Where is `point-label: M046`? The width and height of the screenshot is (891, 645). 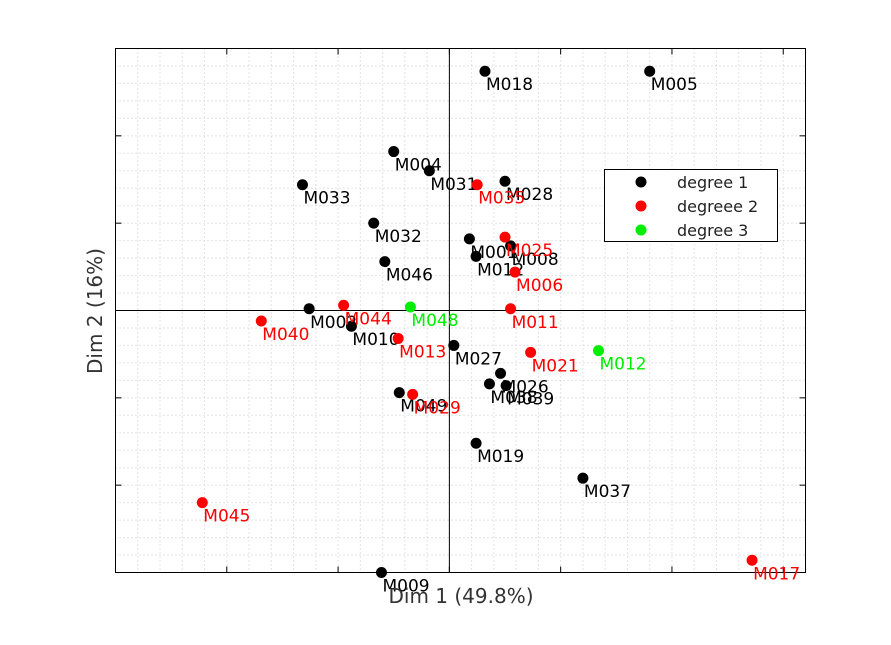 point-label: M046 is located at coordinates (409, 276).